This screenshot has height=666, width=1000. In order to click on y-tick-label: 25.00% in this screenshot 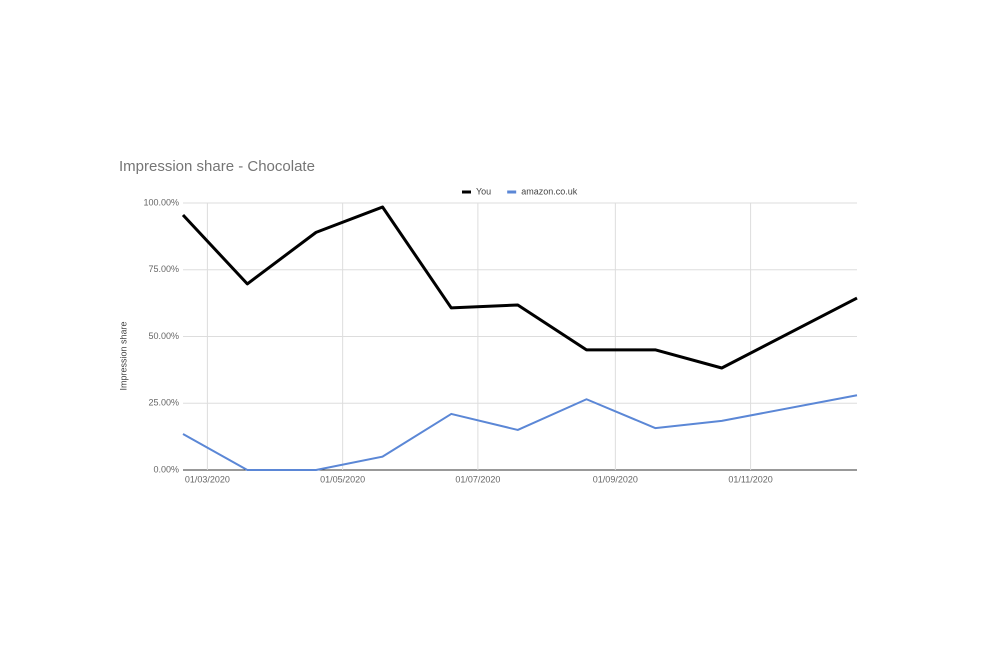, I will do `click(163, 403)`.